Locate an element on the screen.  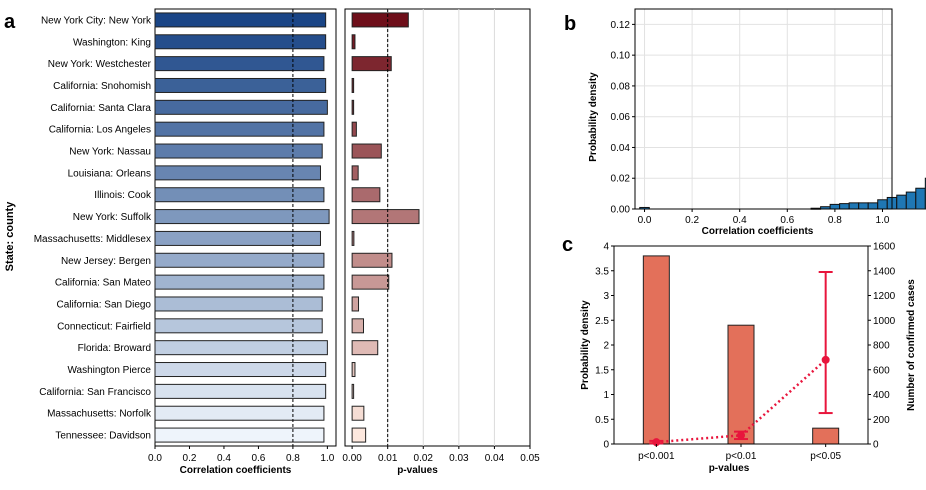
a-right-xtick-label: 0.04 is located at coordinates (495, 458).